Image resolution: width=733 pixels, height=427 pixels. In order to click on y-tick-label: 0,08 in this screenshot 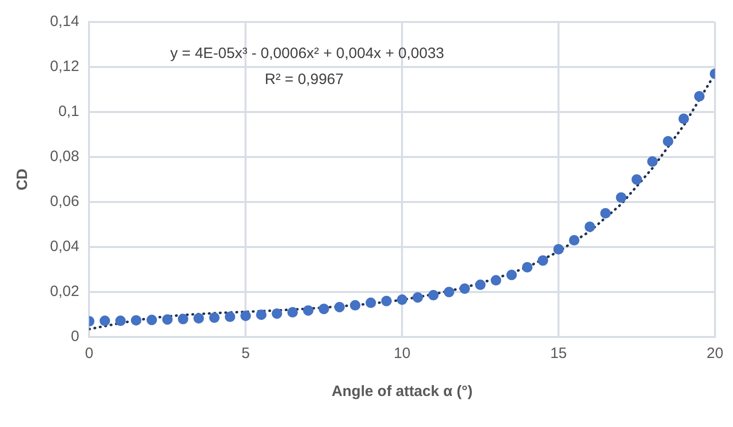, I will do `click(65, 157)`.